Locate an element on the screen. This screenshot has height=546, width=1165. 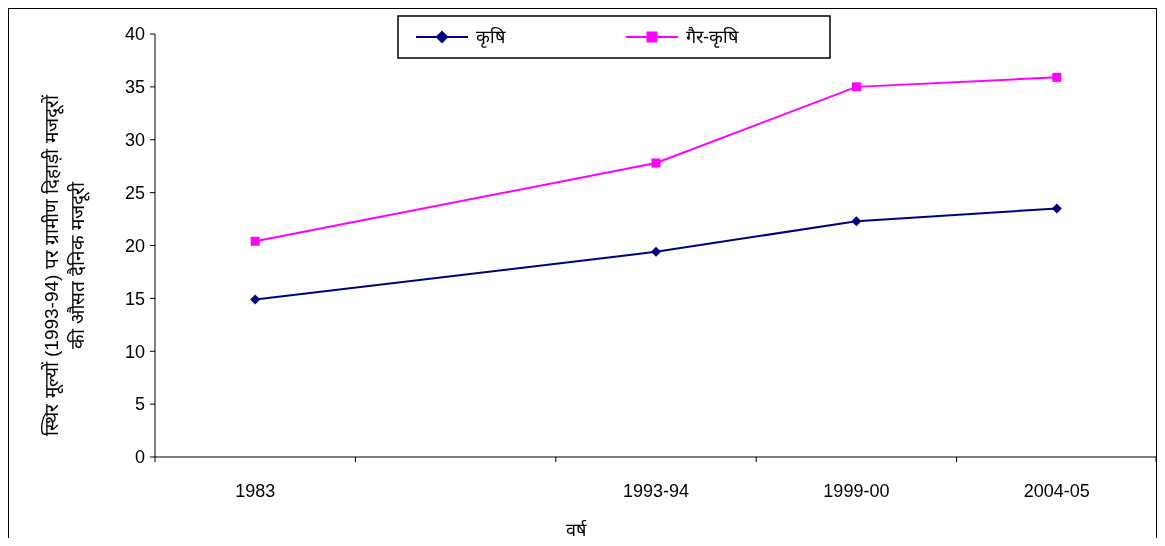
x-axis-title: वर्ष is located at coordinates (576, 529).